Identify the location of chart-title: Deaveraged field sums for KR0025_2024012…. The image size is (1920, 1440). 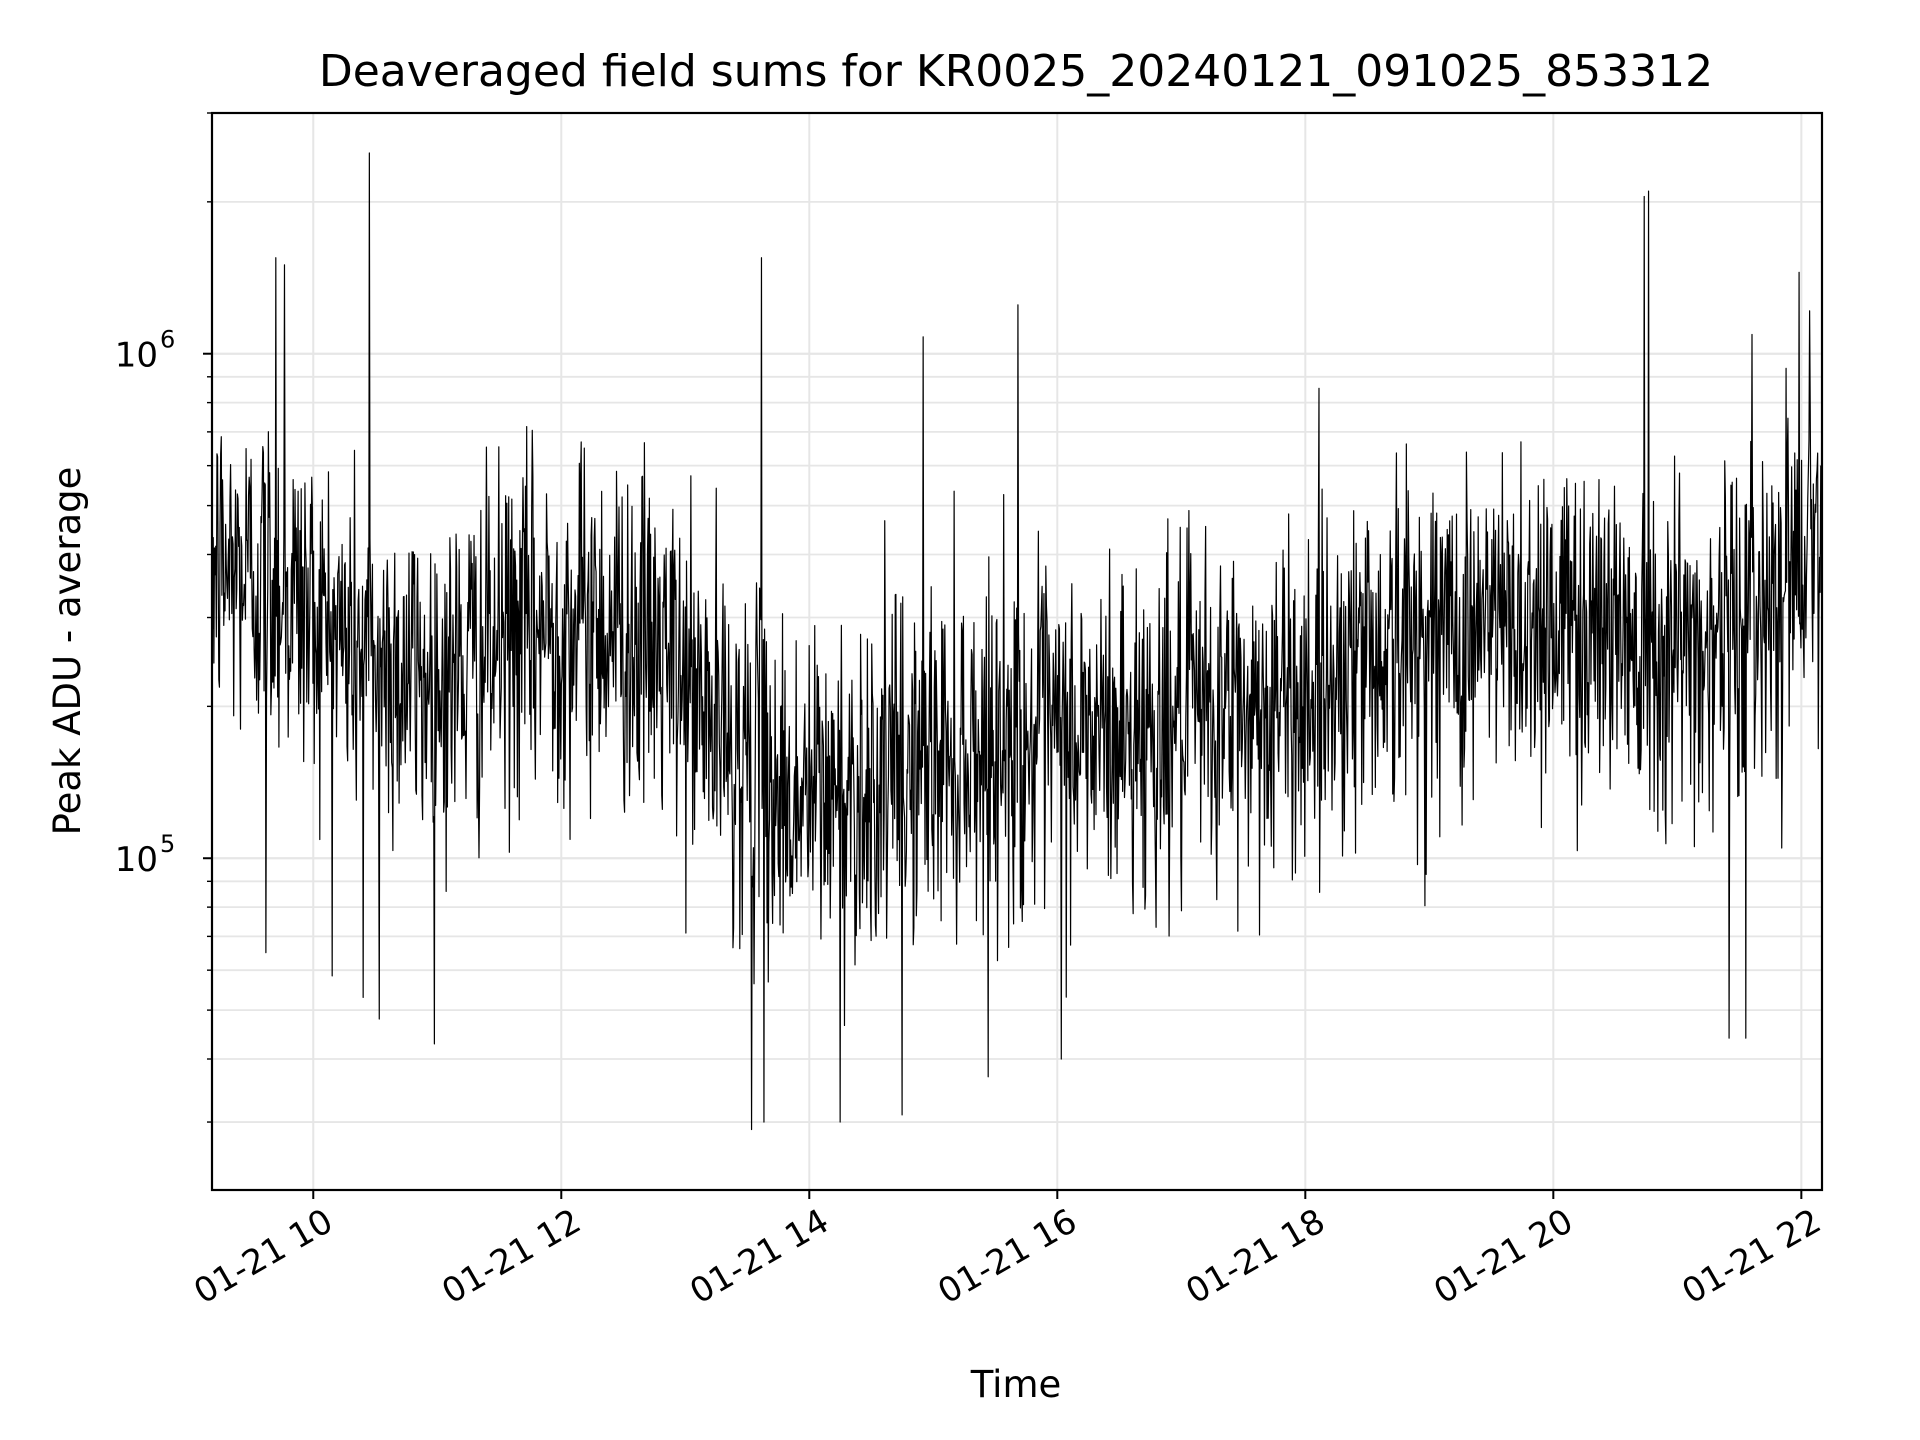
(1016, 71).